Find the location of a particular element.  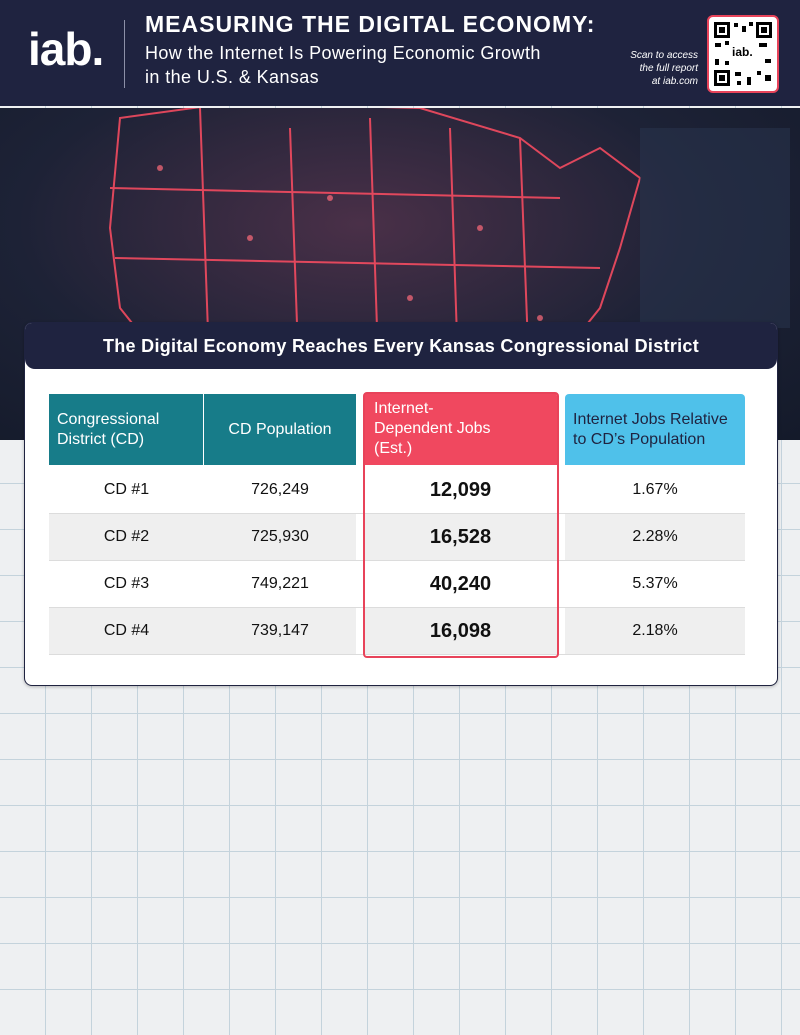

table-cell: CD #1 is located at coordinates (126, 489).